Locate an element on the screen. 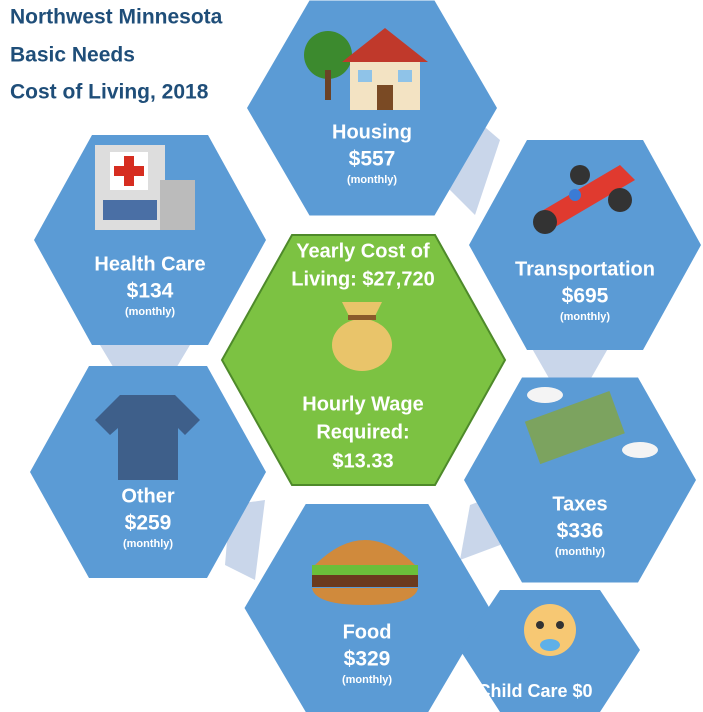 This screenshot has height=712, width=703. category-label: Housing is located at coordinates (372, 132).